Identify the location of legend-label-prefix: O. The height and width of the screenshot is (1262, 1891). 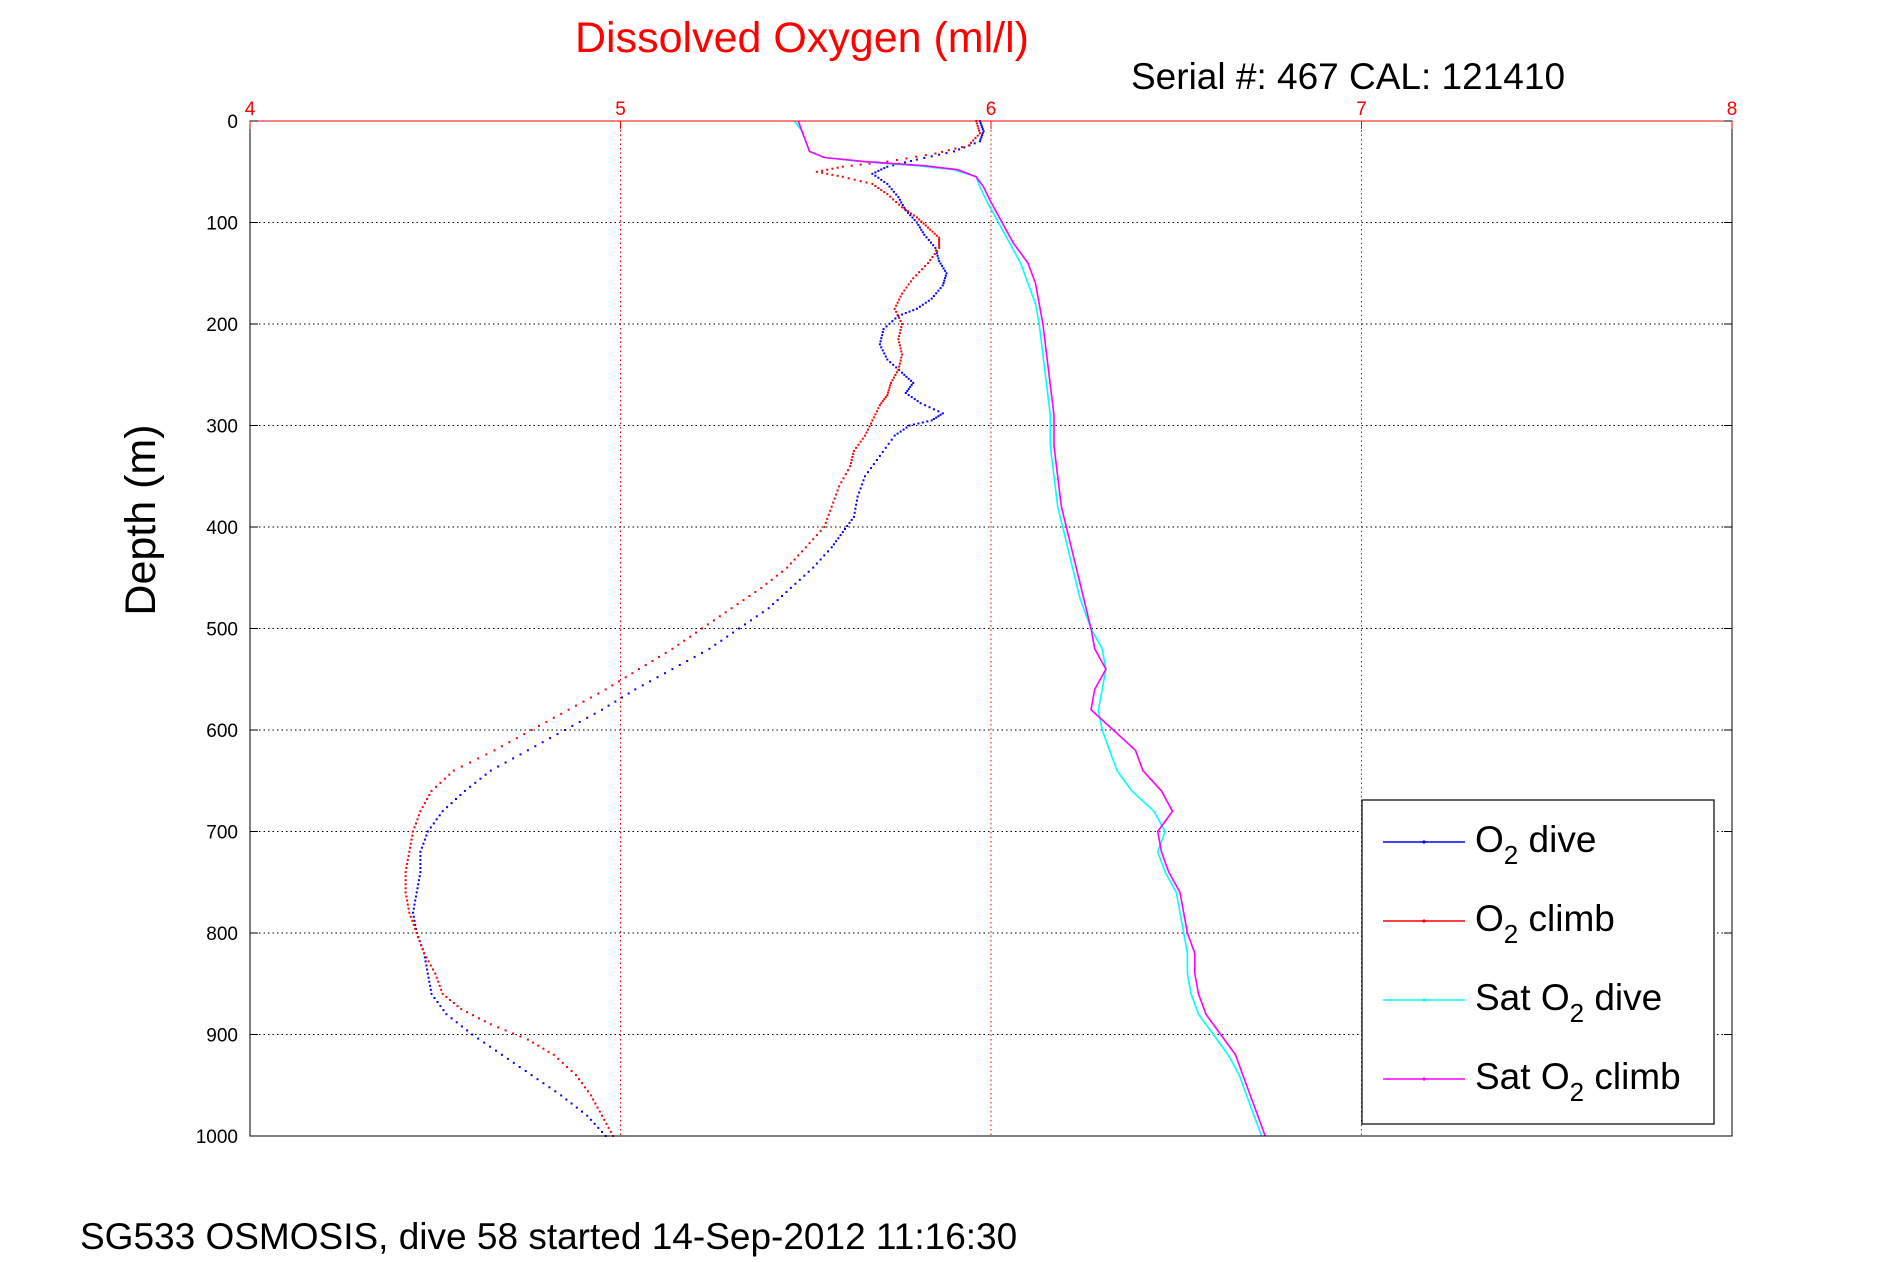
(1489, 918).